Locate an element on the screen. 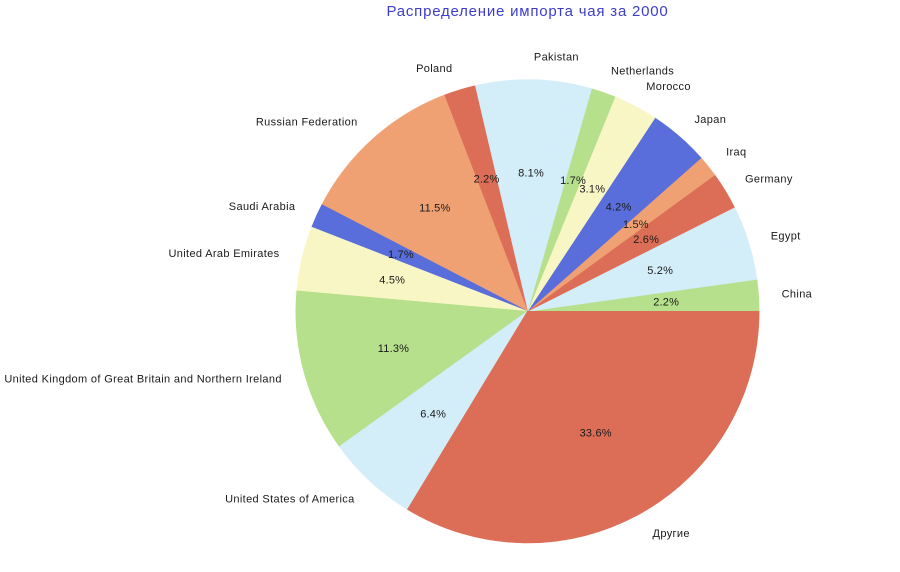 This screenshot has width=900, height=572. svg-text: Morocco is located at coordinates (668, 87).